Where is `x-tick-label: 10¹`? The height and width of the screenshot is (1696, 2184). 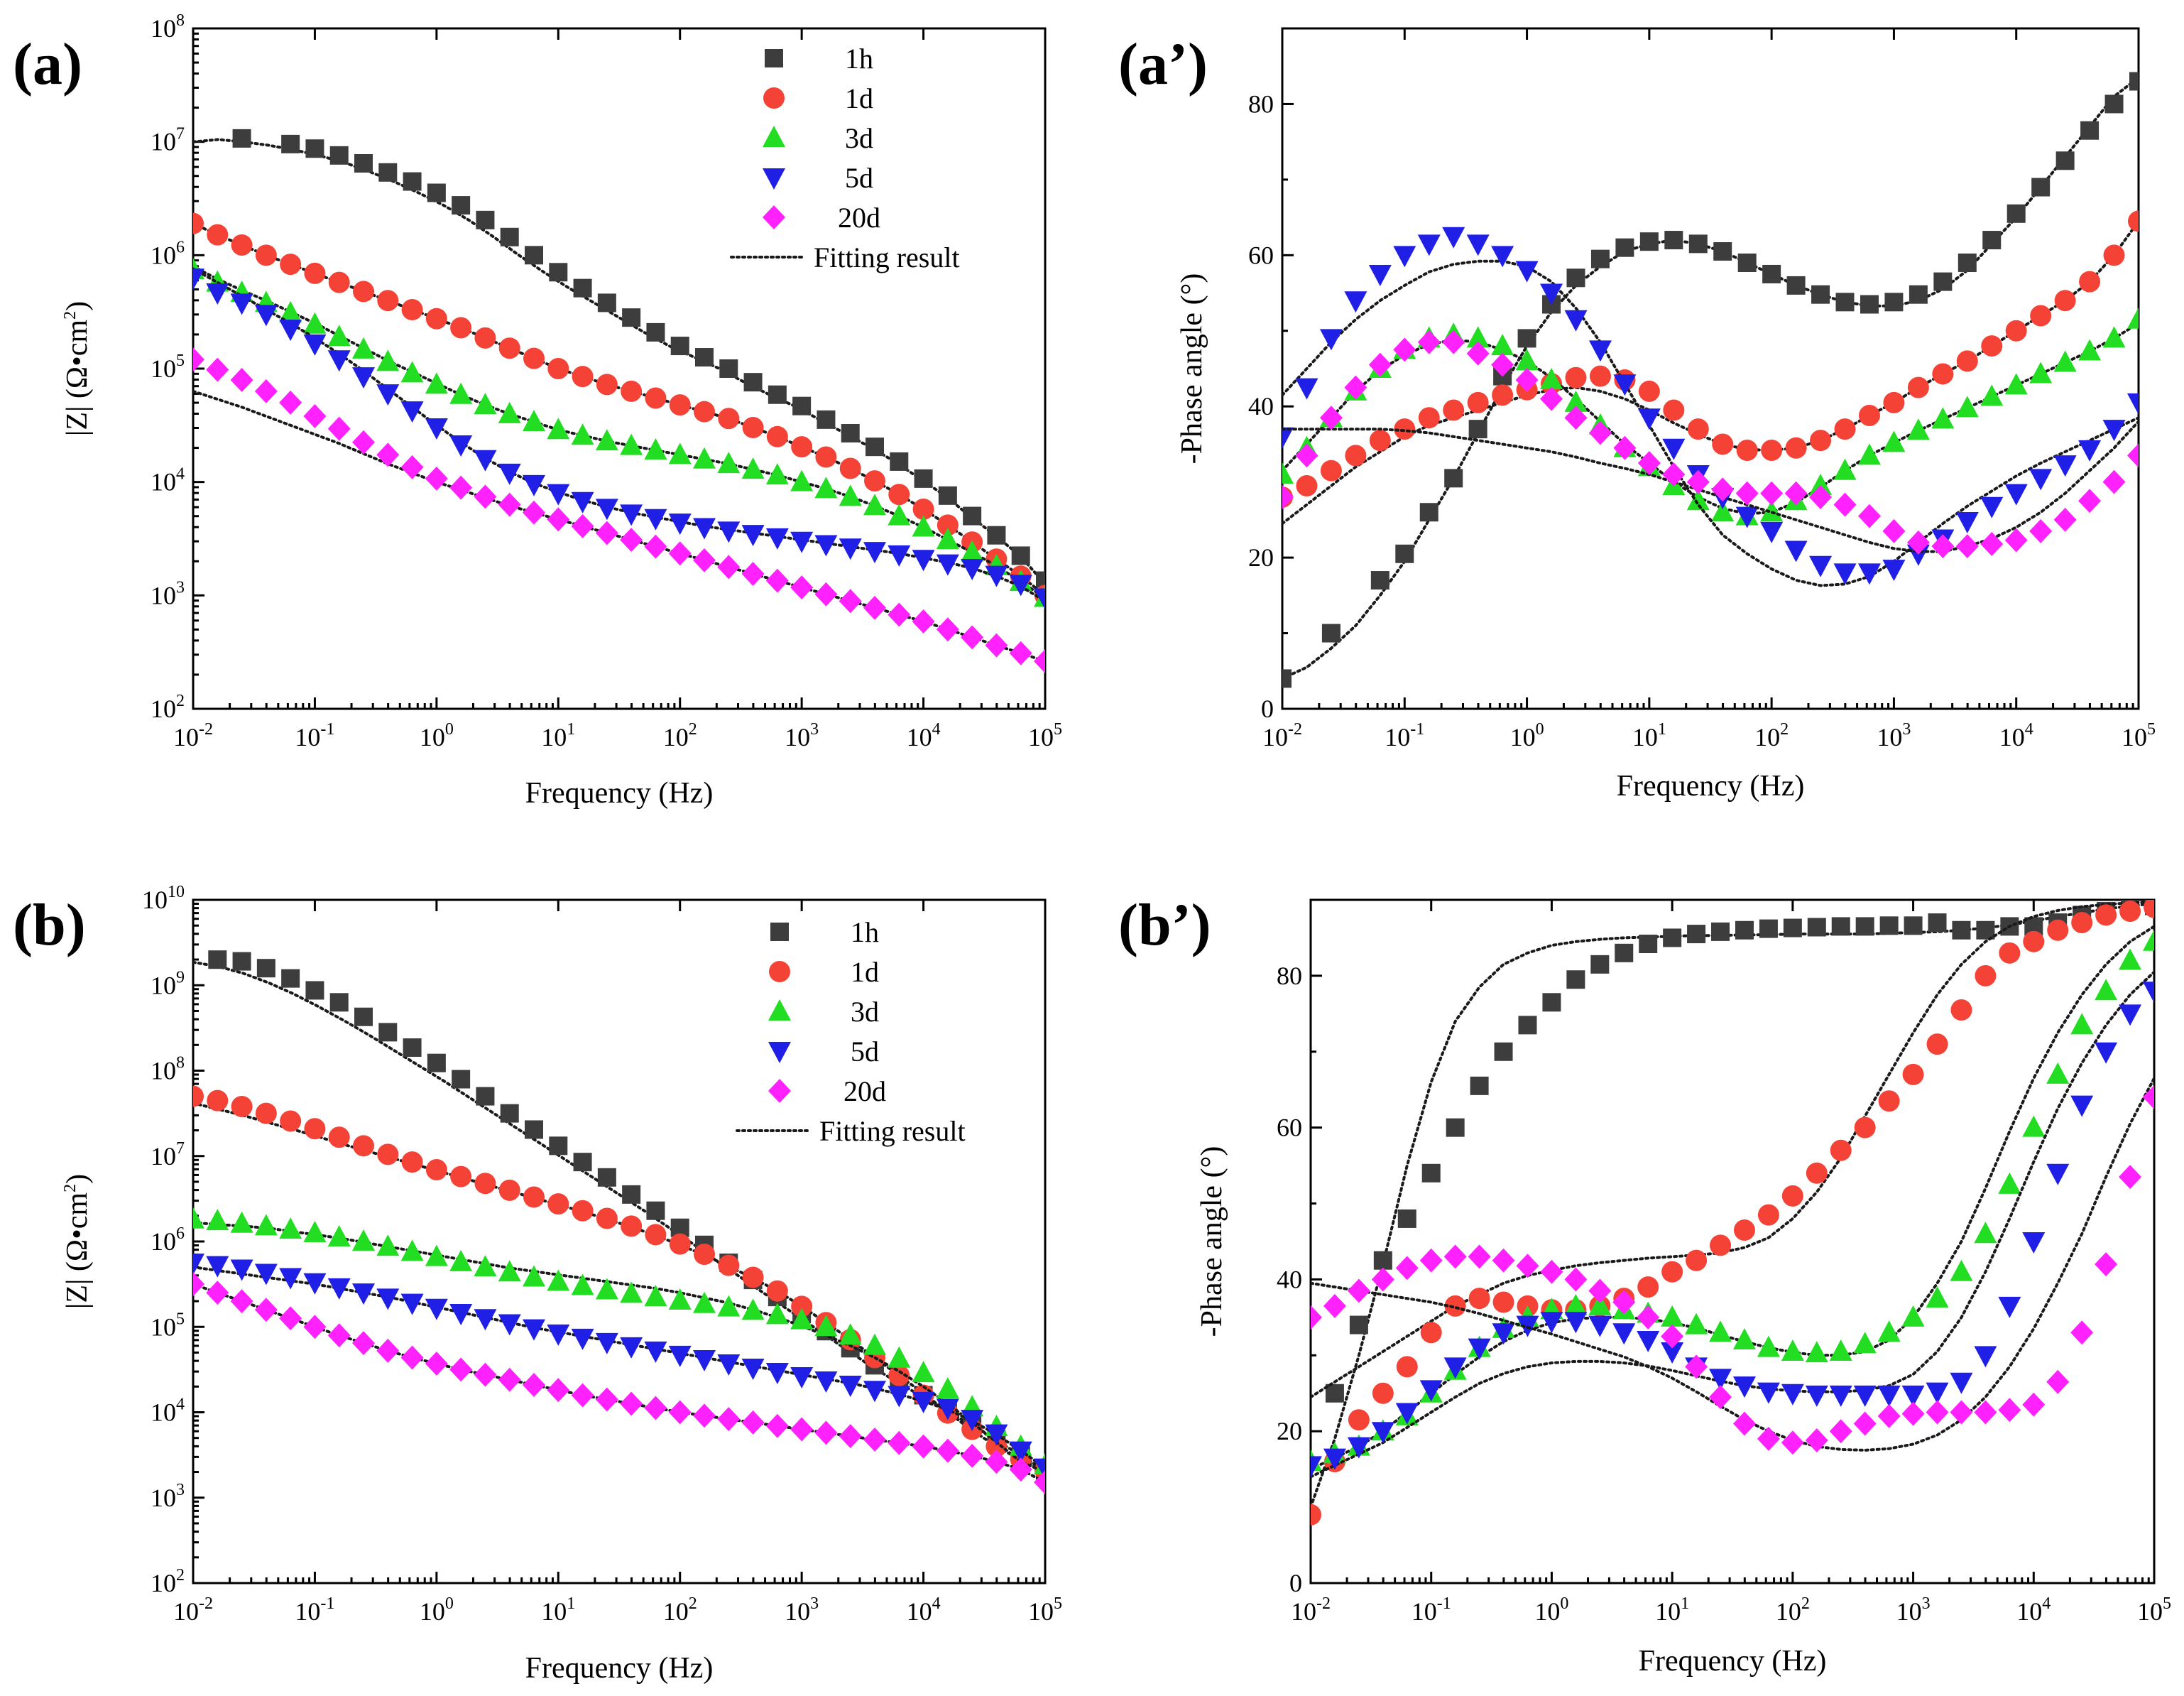
x-tick-label: 10¹ is located at coordinates (558, 1610).